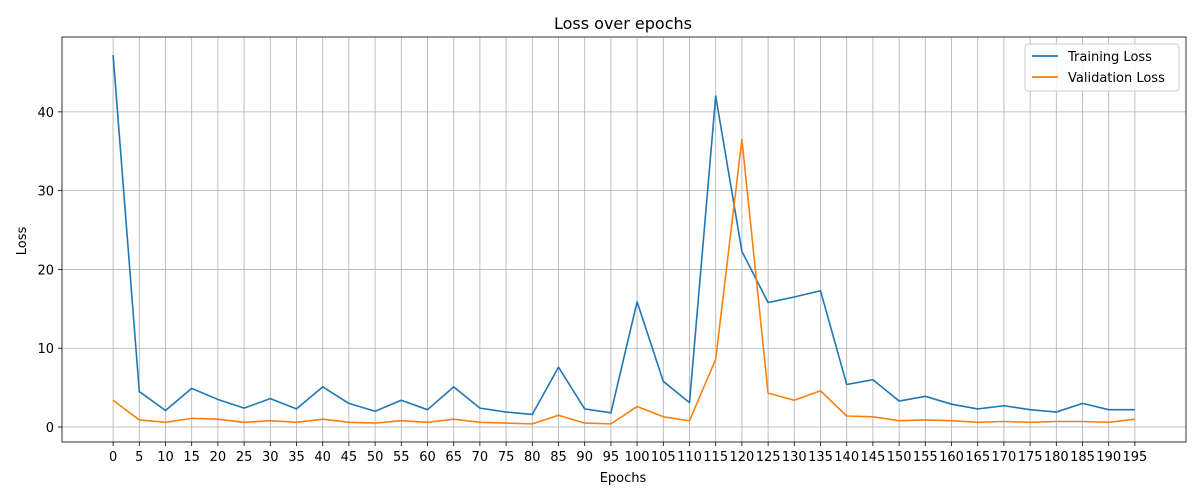 Image resolution: width=1200 pixels, height=500 pixels. I want to click on x-tick-label: 110, so click(689, 457).